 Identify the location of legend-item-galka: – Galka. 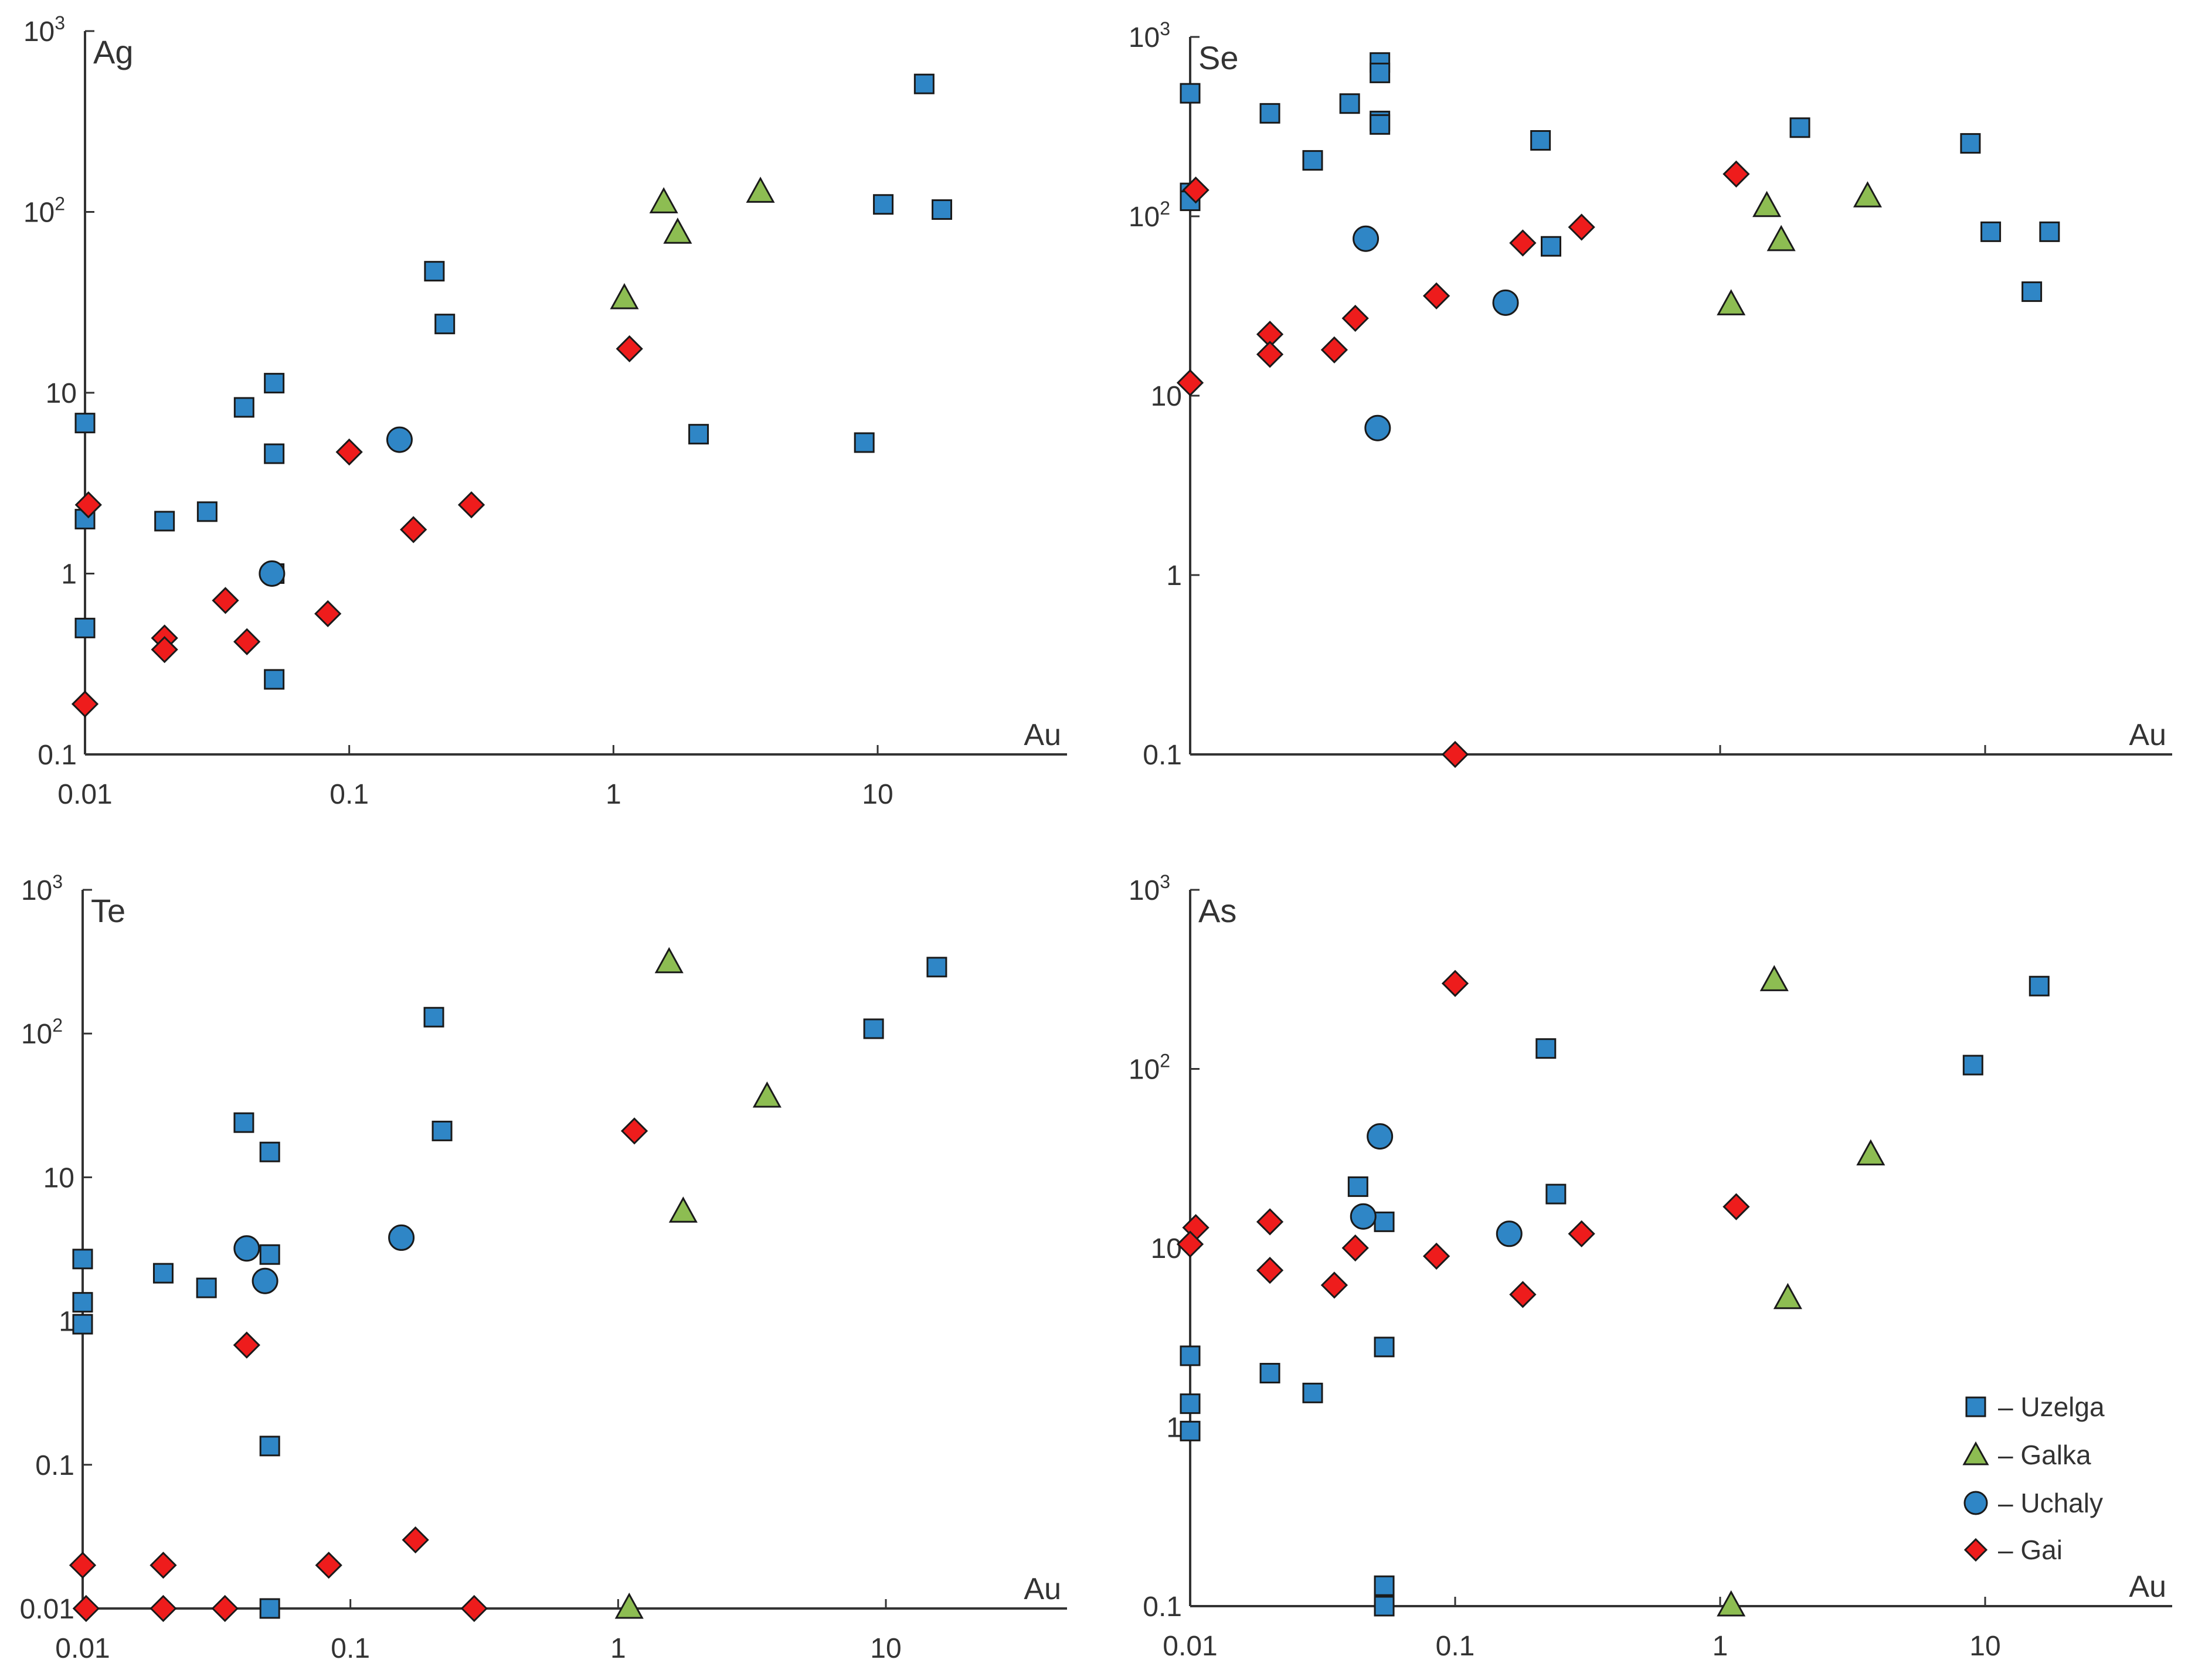
(2024, 1454).